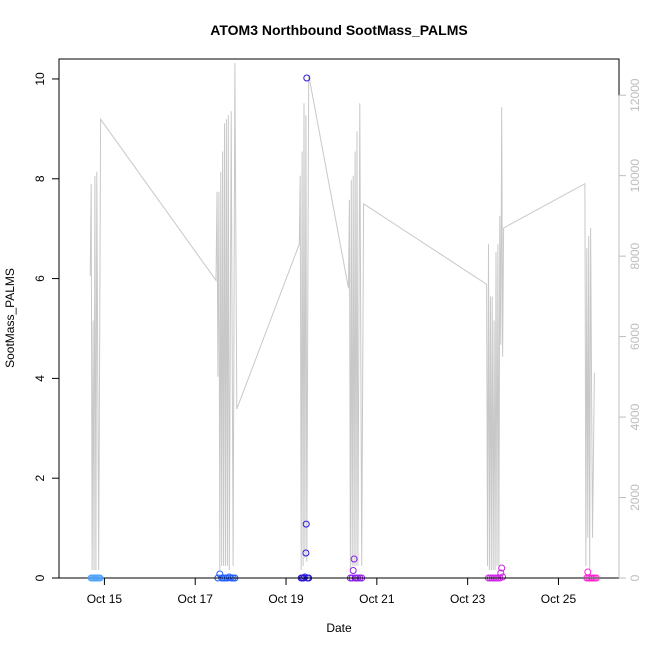 The height and width of the screenshot is (650, 650). I want to click on y2-tick-label-6: 12000, so click(635, 95).